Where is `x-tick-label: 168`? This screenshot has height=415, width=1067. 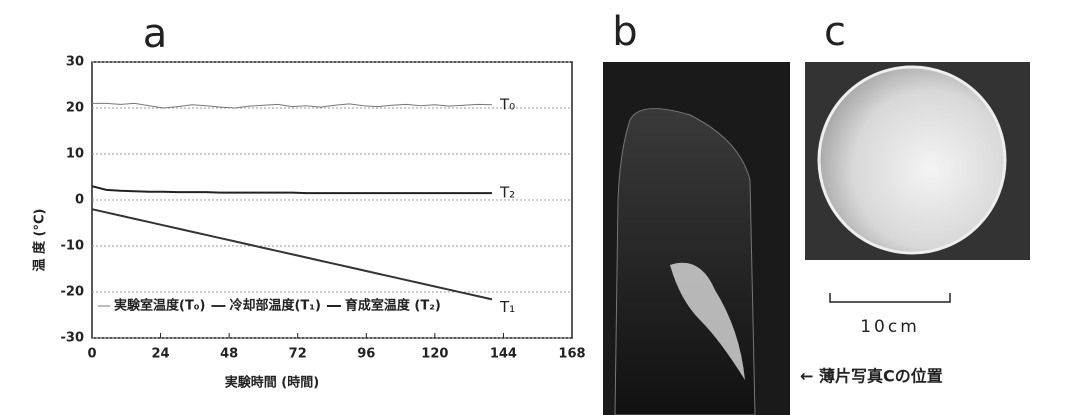 x-tick-label: 168 is located at coordinates (571, 354).